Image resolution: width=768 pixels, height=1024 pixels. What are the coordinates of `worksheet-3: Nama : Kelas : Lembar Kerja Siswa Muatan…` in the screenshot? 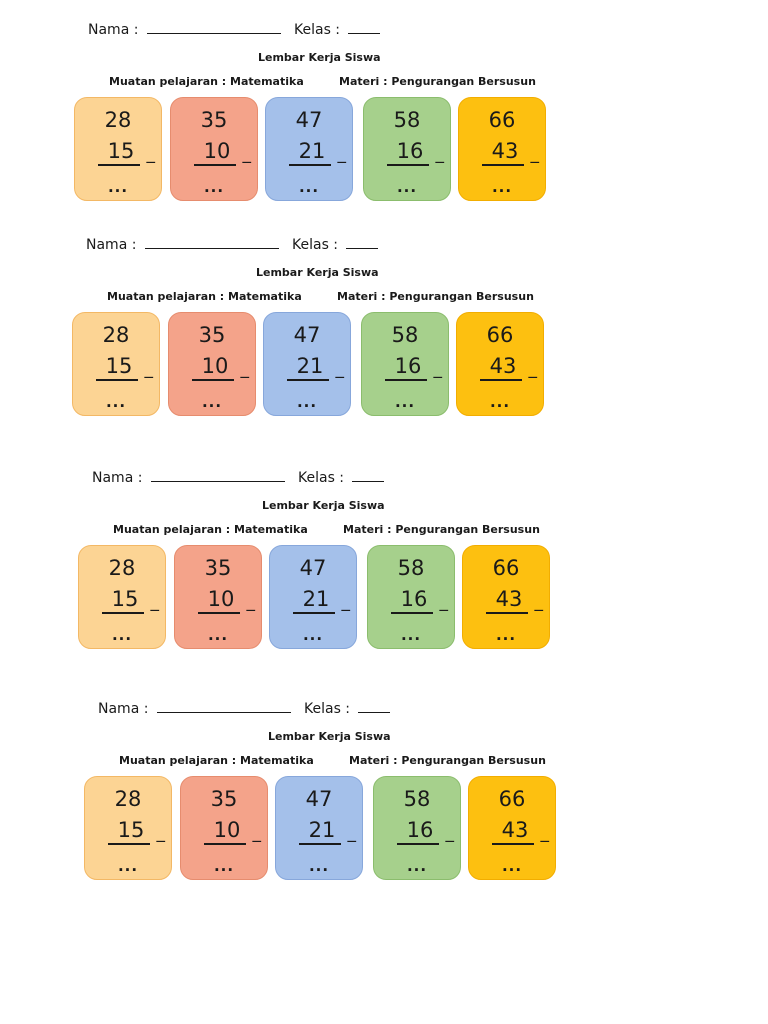 It's located at (338, 570).